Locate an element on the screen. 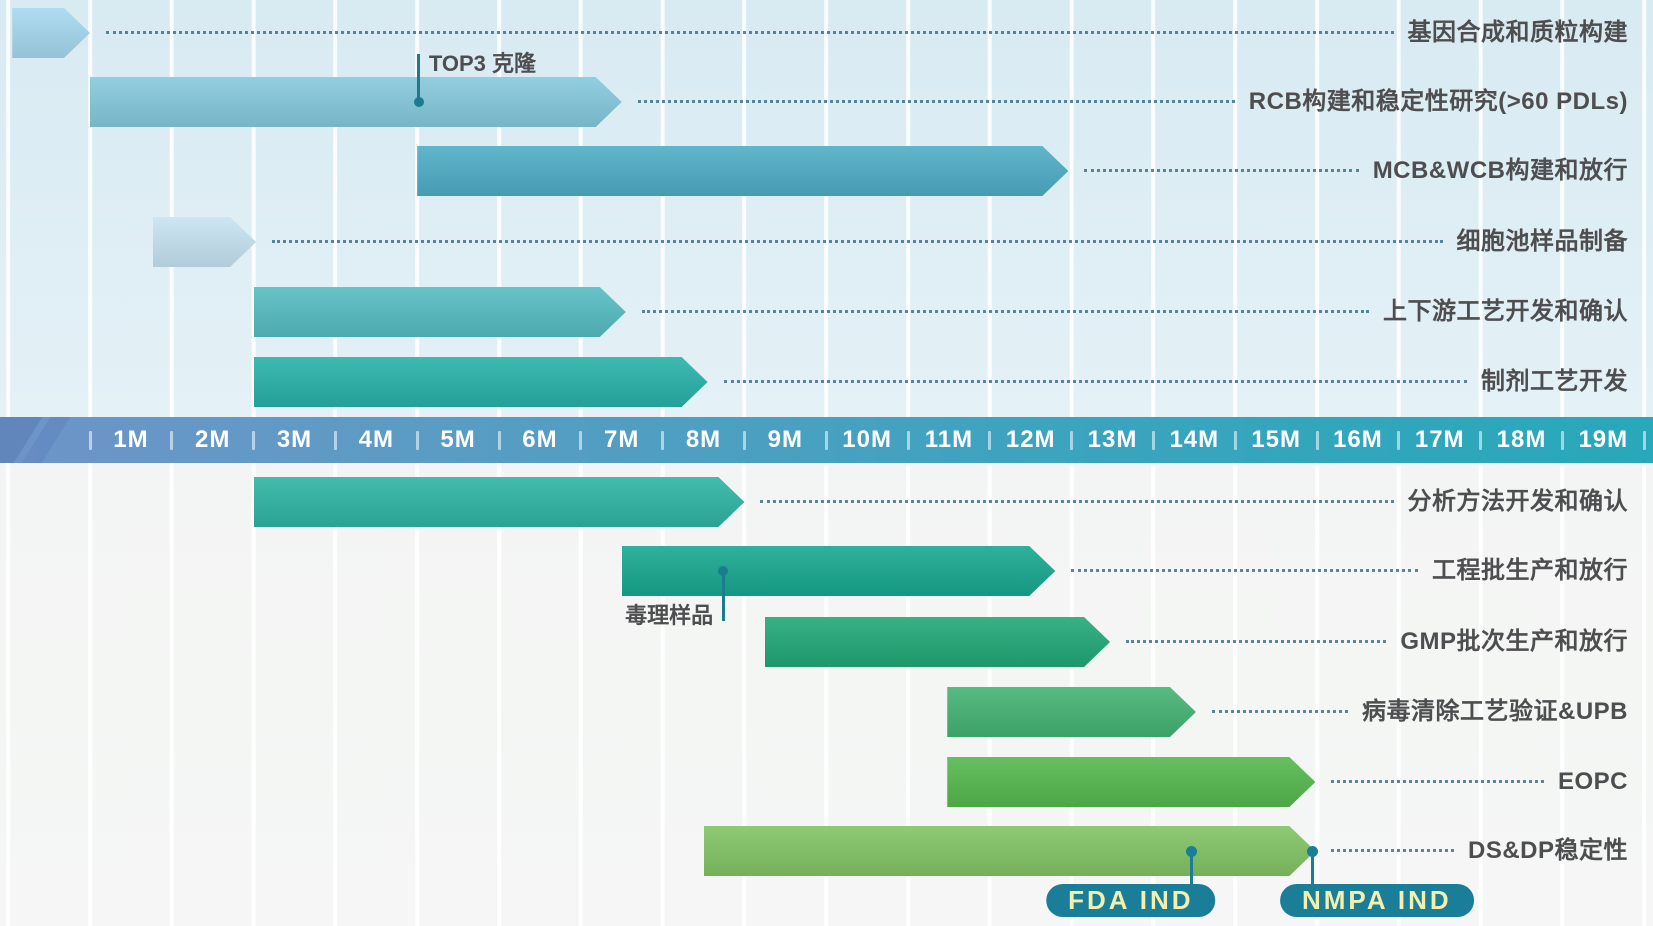 The width and height of the screenshot is (1653, 926). axis-month-label: 13M is located at coordinates (1112, 439).